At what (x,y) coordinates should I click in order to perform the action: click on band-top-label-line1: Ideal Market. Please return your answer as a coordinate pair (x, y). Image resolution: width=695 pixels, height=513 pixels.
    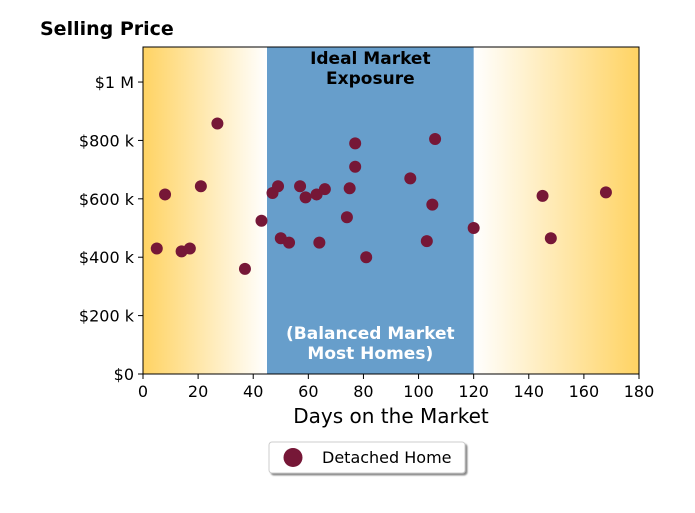
    Looking at the image, I should click on (370, 59).